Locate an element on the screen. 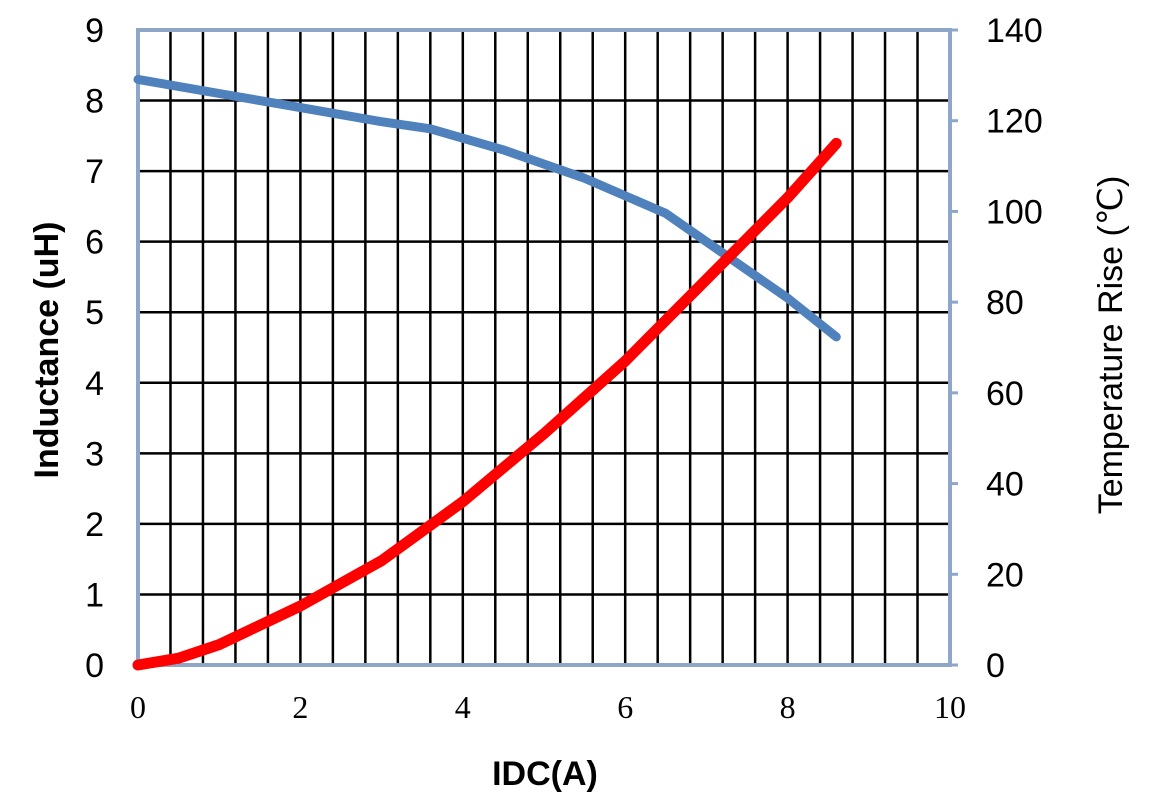  left-axis-title: Inductance (uH) is located at coordinates (47, 350).